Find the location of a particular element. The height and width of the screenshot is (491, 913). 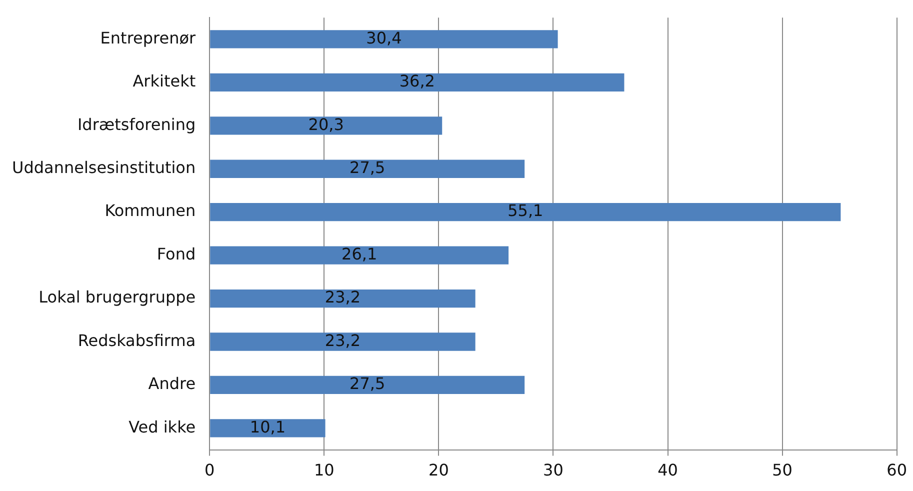

data-label: 30,4 is located at coordinates (384, 38).